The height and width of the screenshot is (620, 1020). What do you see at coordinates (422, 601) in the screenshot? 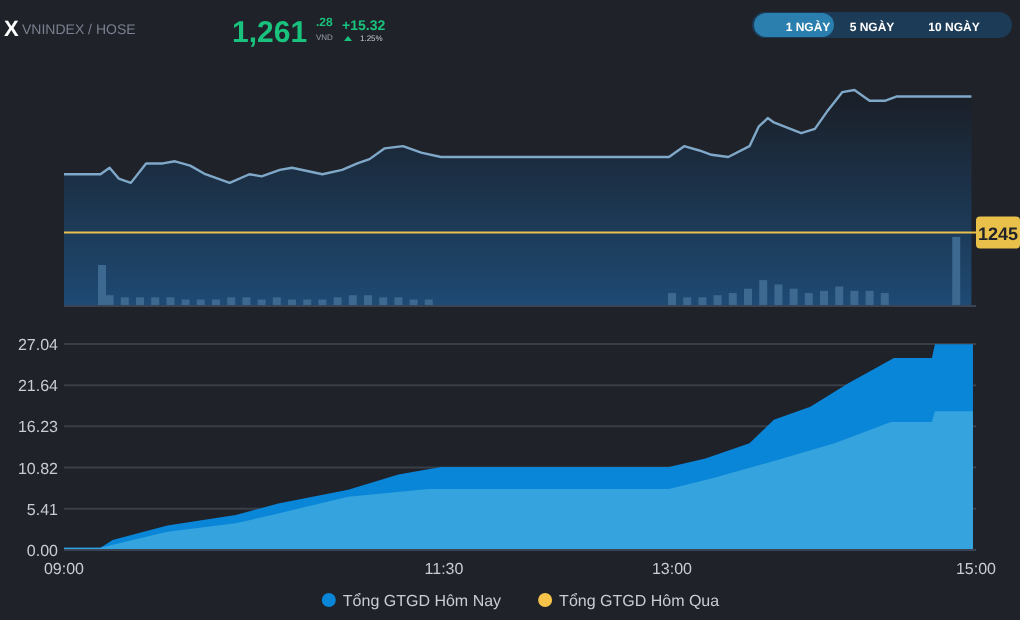
I see `legend-label: Tổng GTGD Hôm Nay` at bounding box center [422, 601].